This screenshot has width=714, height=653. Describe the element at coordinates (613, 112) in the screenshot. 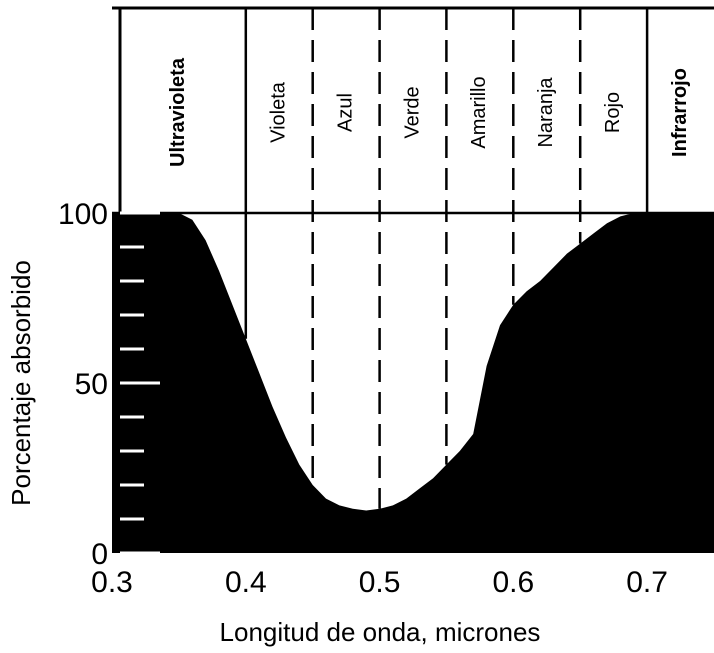

I see `band-label-rojo: Rojo` at that location.